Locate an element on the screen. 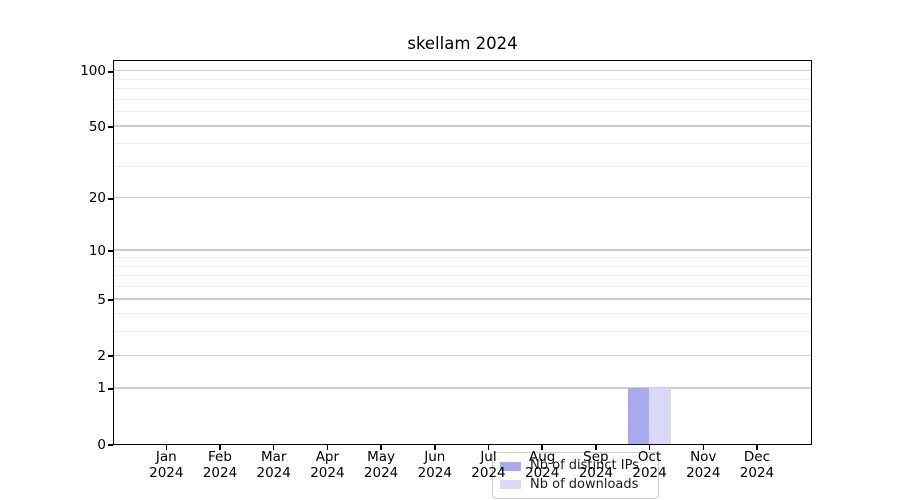  x-tick-mark-dec is located at coordinates (757, 447).